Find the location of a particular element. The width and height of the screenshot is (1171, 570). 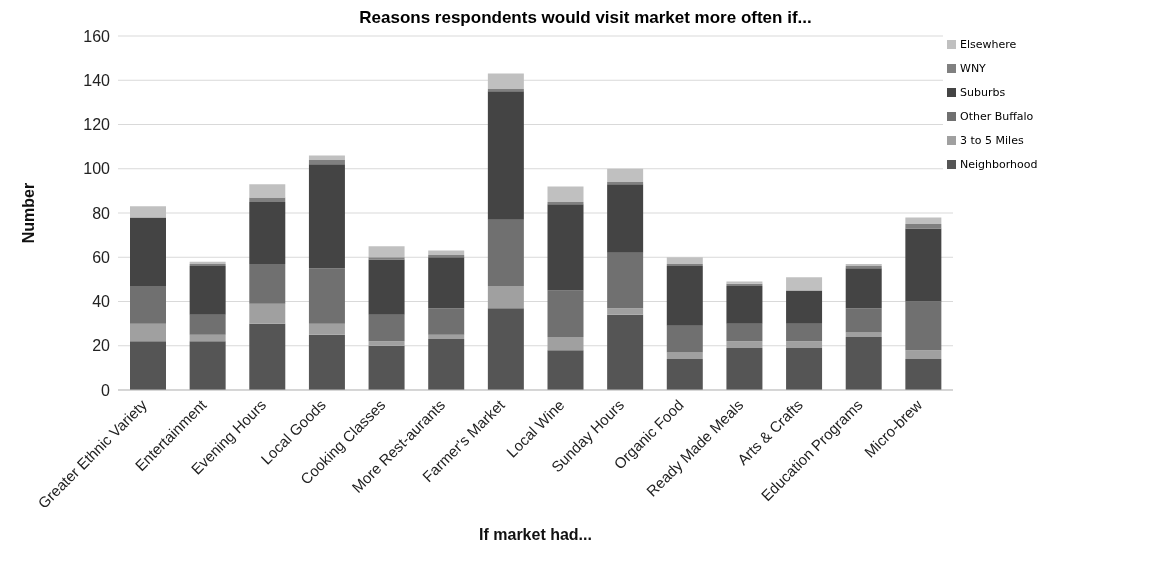

y-tick-label: 0 is located at coordinates (106, 390).